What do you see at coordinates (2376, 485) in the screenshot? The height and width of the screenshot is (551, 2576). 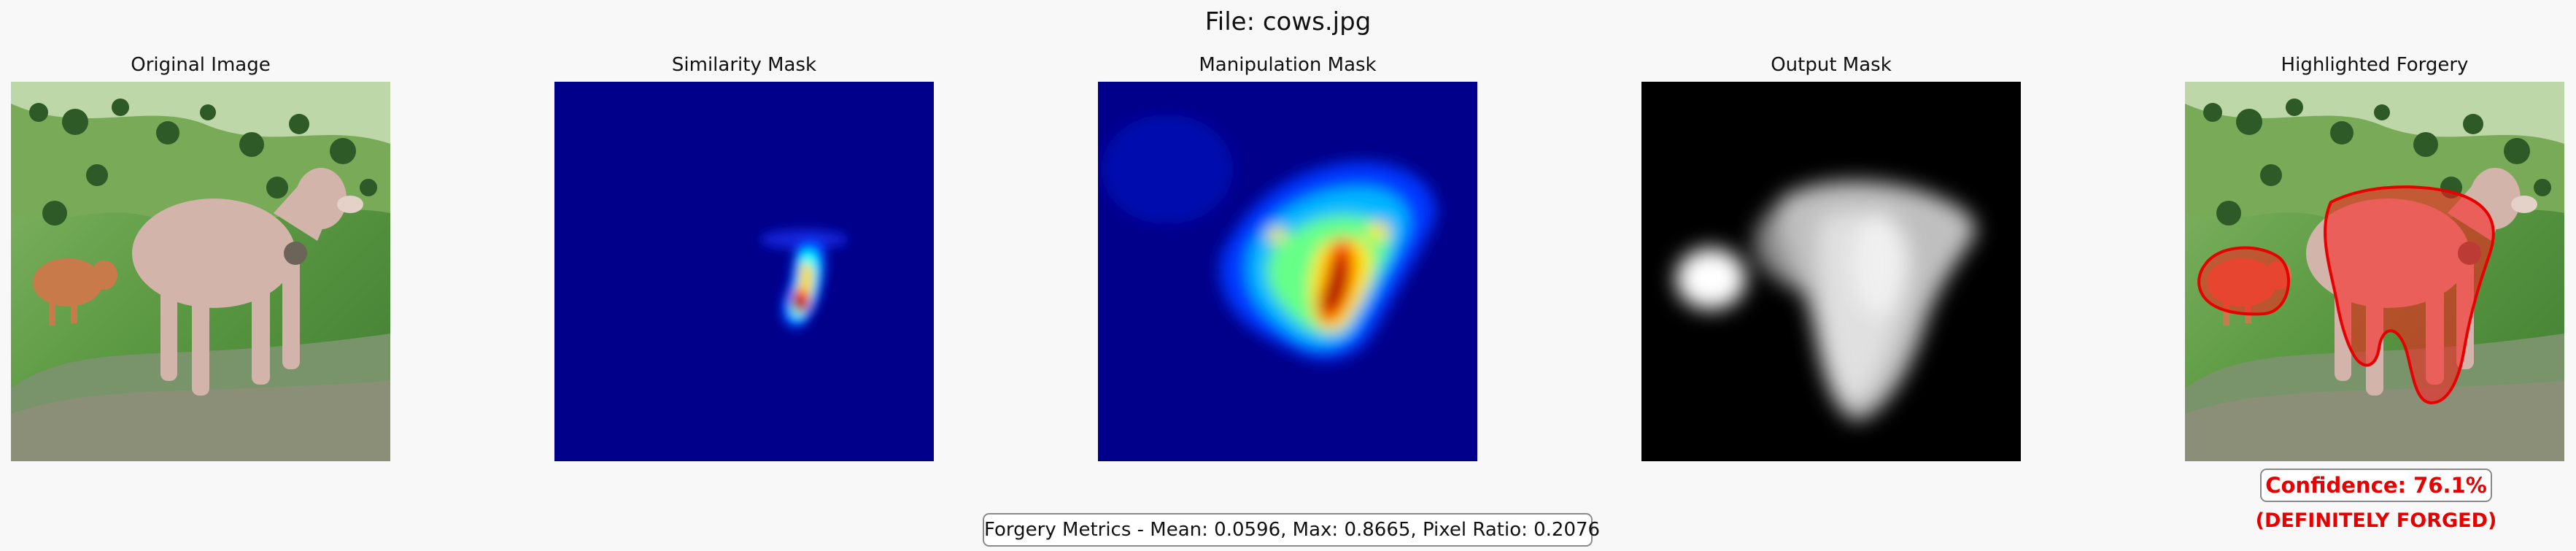 I see `confidence-badge: Confidence: 76.1%` at bounding box center [2376, 485].